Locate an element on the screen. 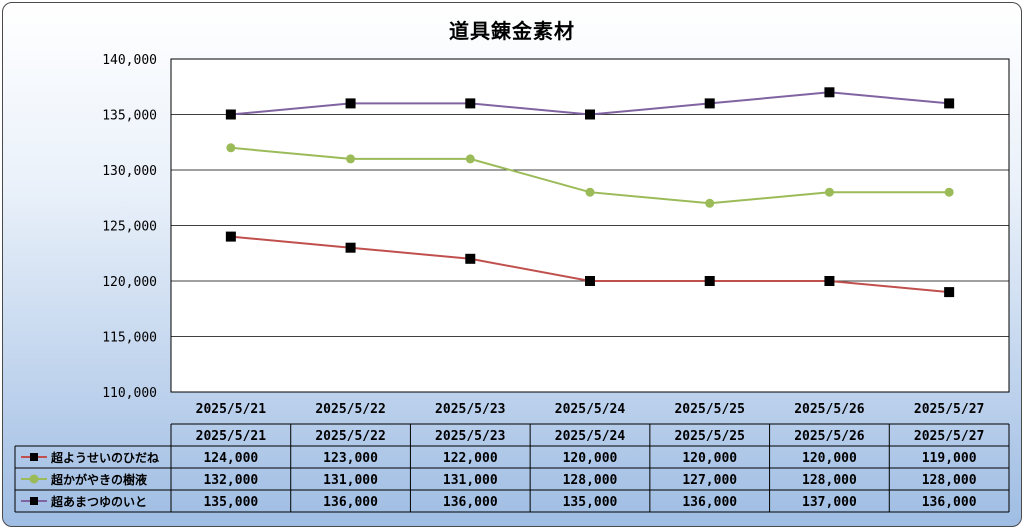 The height and width of the screenshot is (529, 1024). table-header-cell: 2025/5/26 is located at coordinates (829, 436).